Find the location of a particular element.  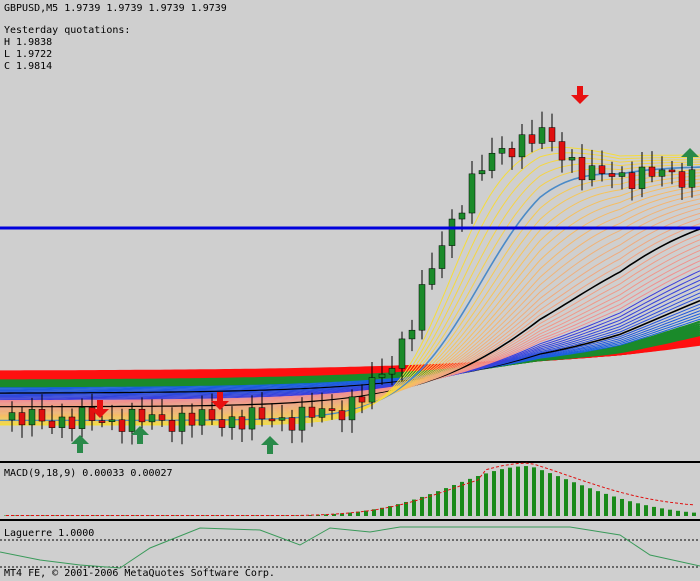

close: 1.9739 is located at coordinates (209, 8).